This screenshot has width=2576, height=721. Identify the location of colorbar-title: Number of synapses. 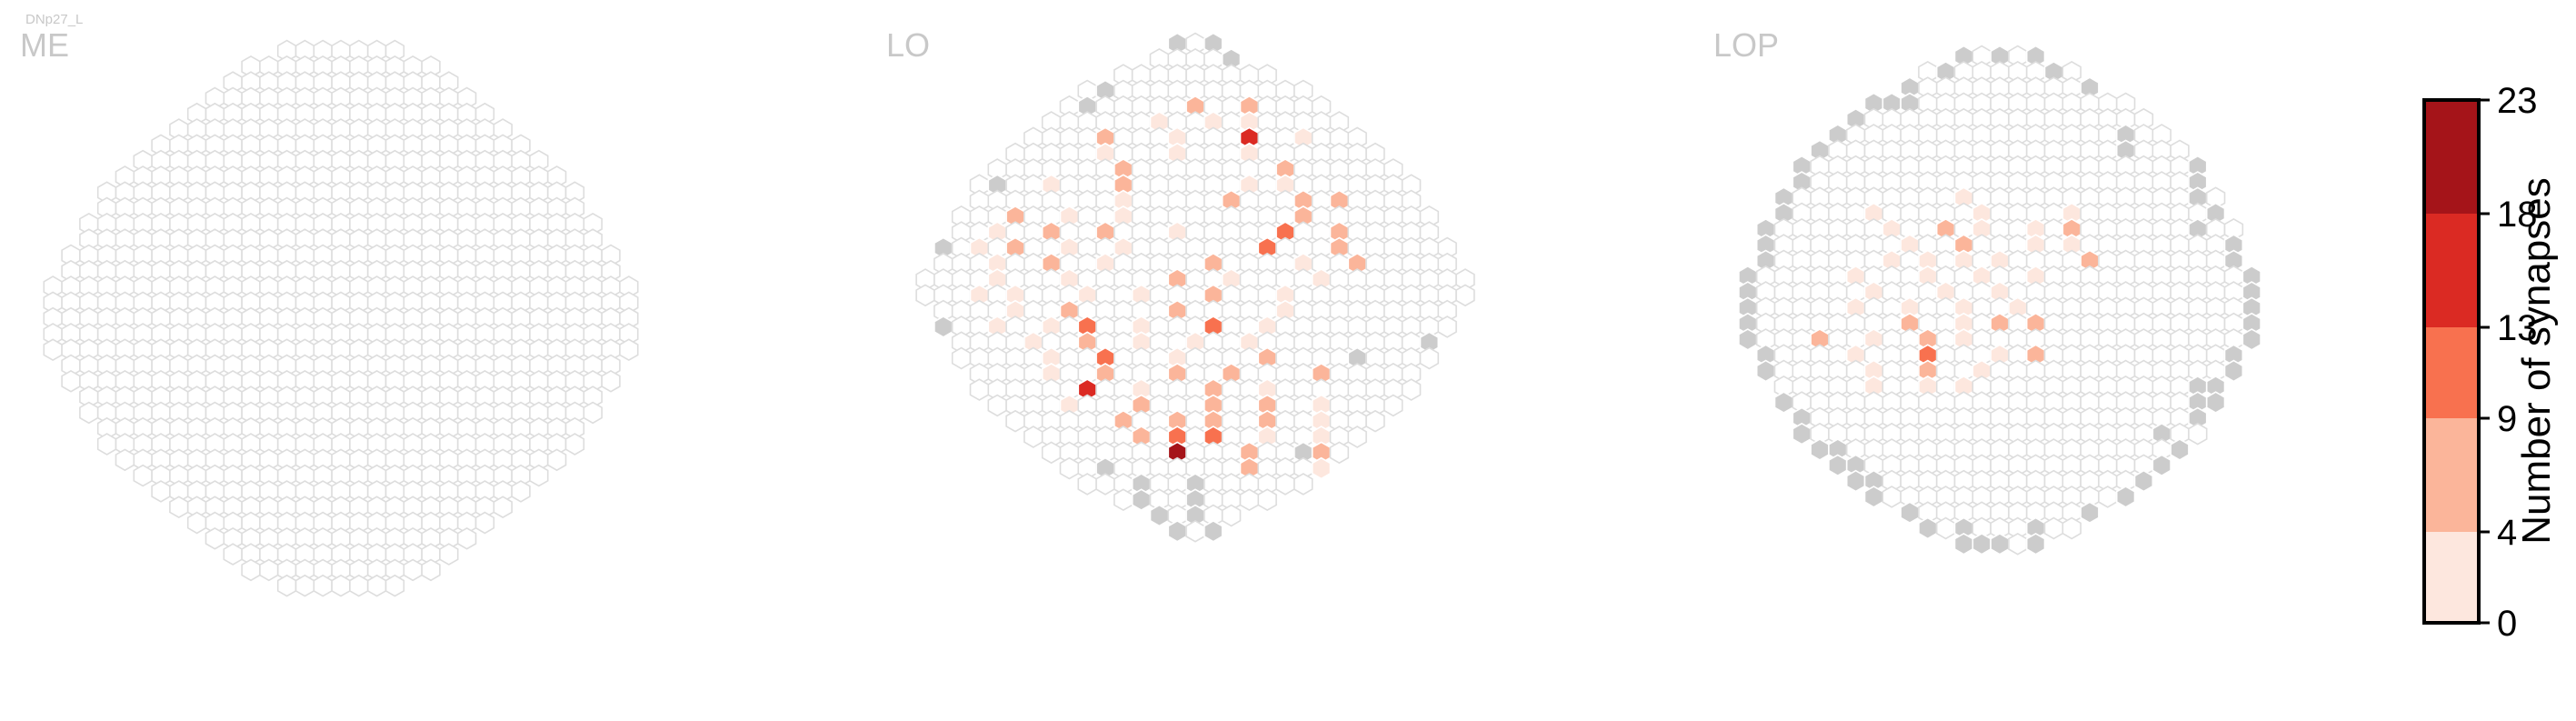
(2536, 361).